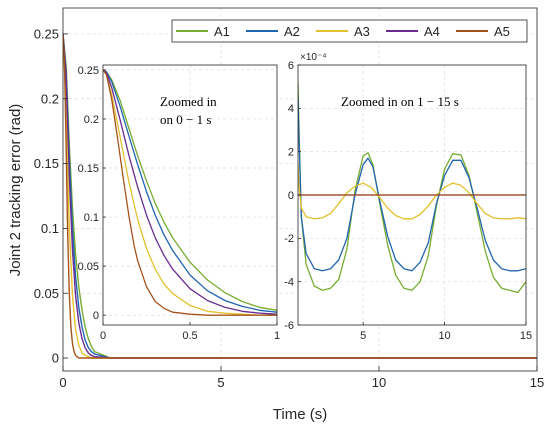 The image size is (550, 435). Describe the element at coordinates (103, 336) in the screenshot. I see `inset-left-xtick-label: 0` at that location.